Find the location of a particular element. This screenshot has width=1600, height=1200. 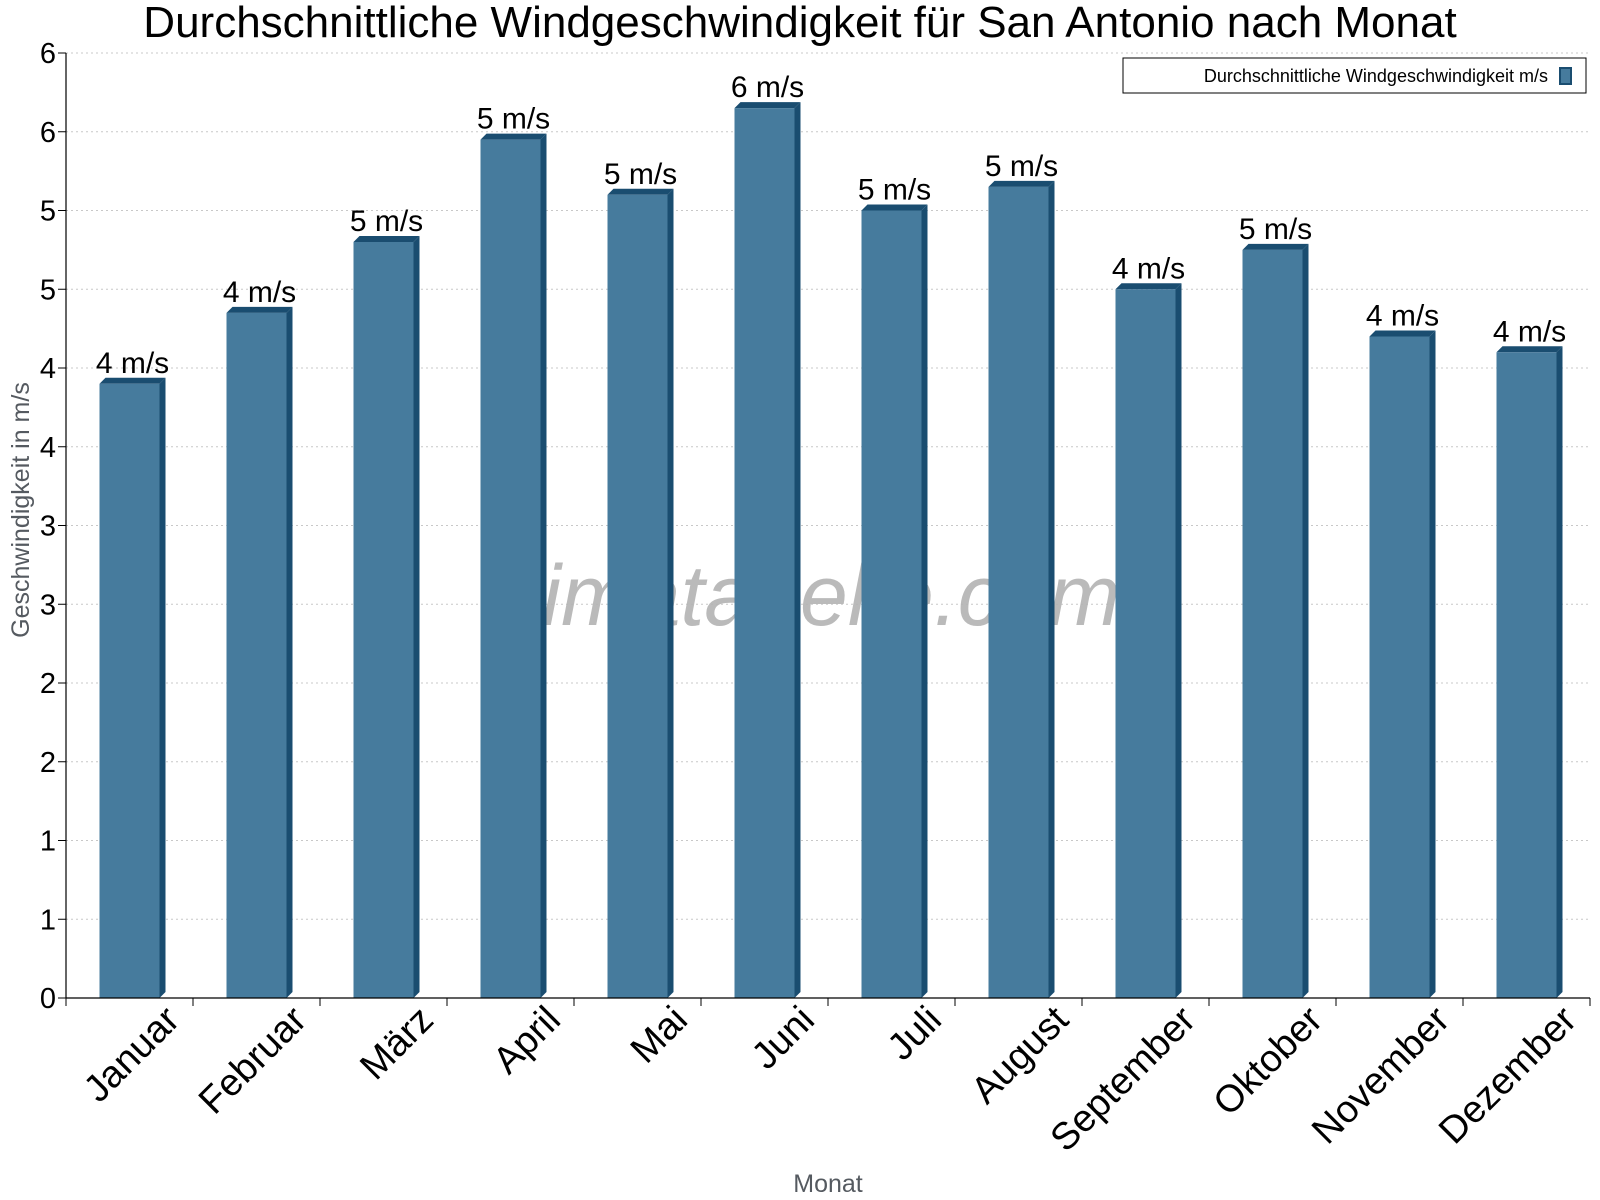

legend-box is located at coordinates (1354, 75).